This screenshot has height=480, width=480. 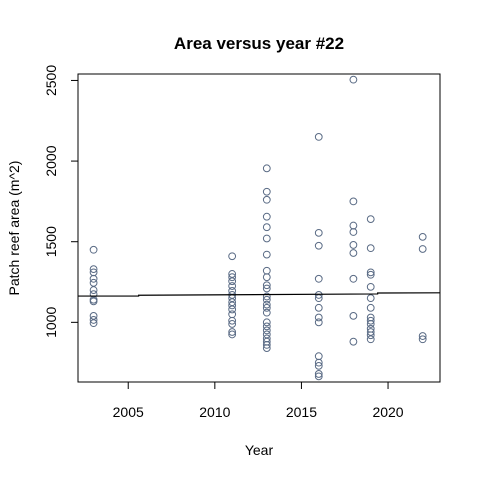 What do you see at coordinates (387, 412) in the screenshot?
I see `x-tick-label: 2020` at bounding box center [387, 412].